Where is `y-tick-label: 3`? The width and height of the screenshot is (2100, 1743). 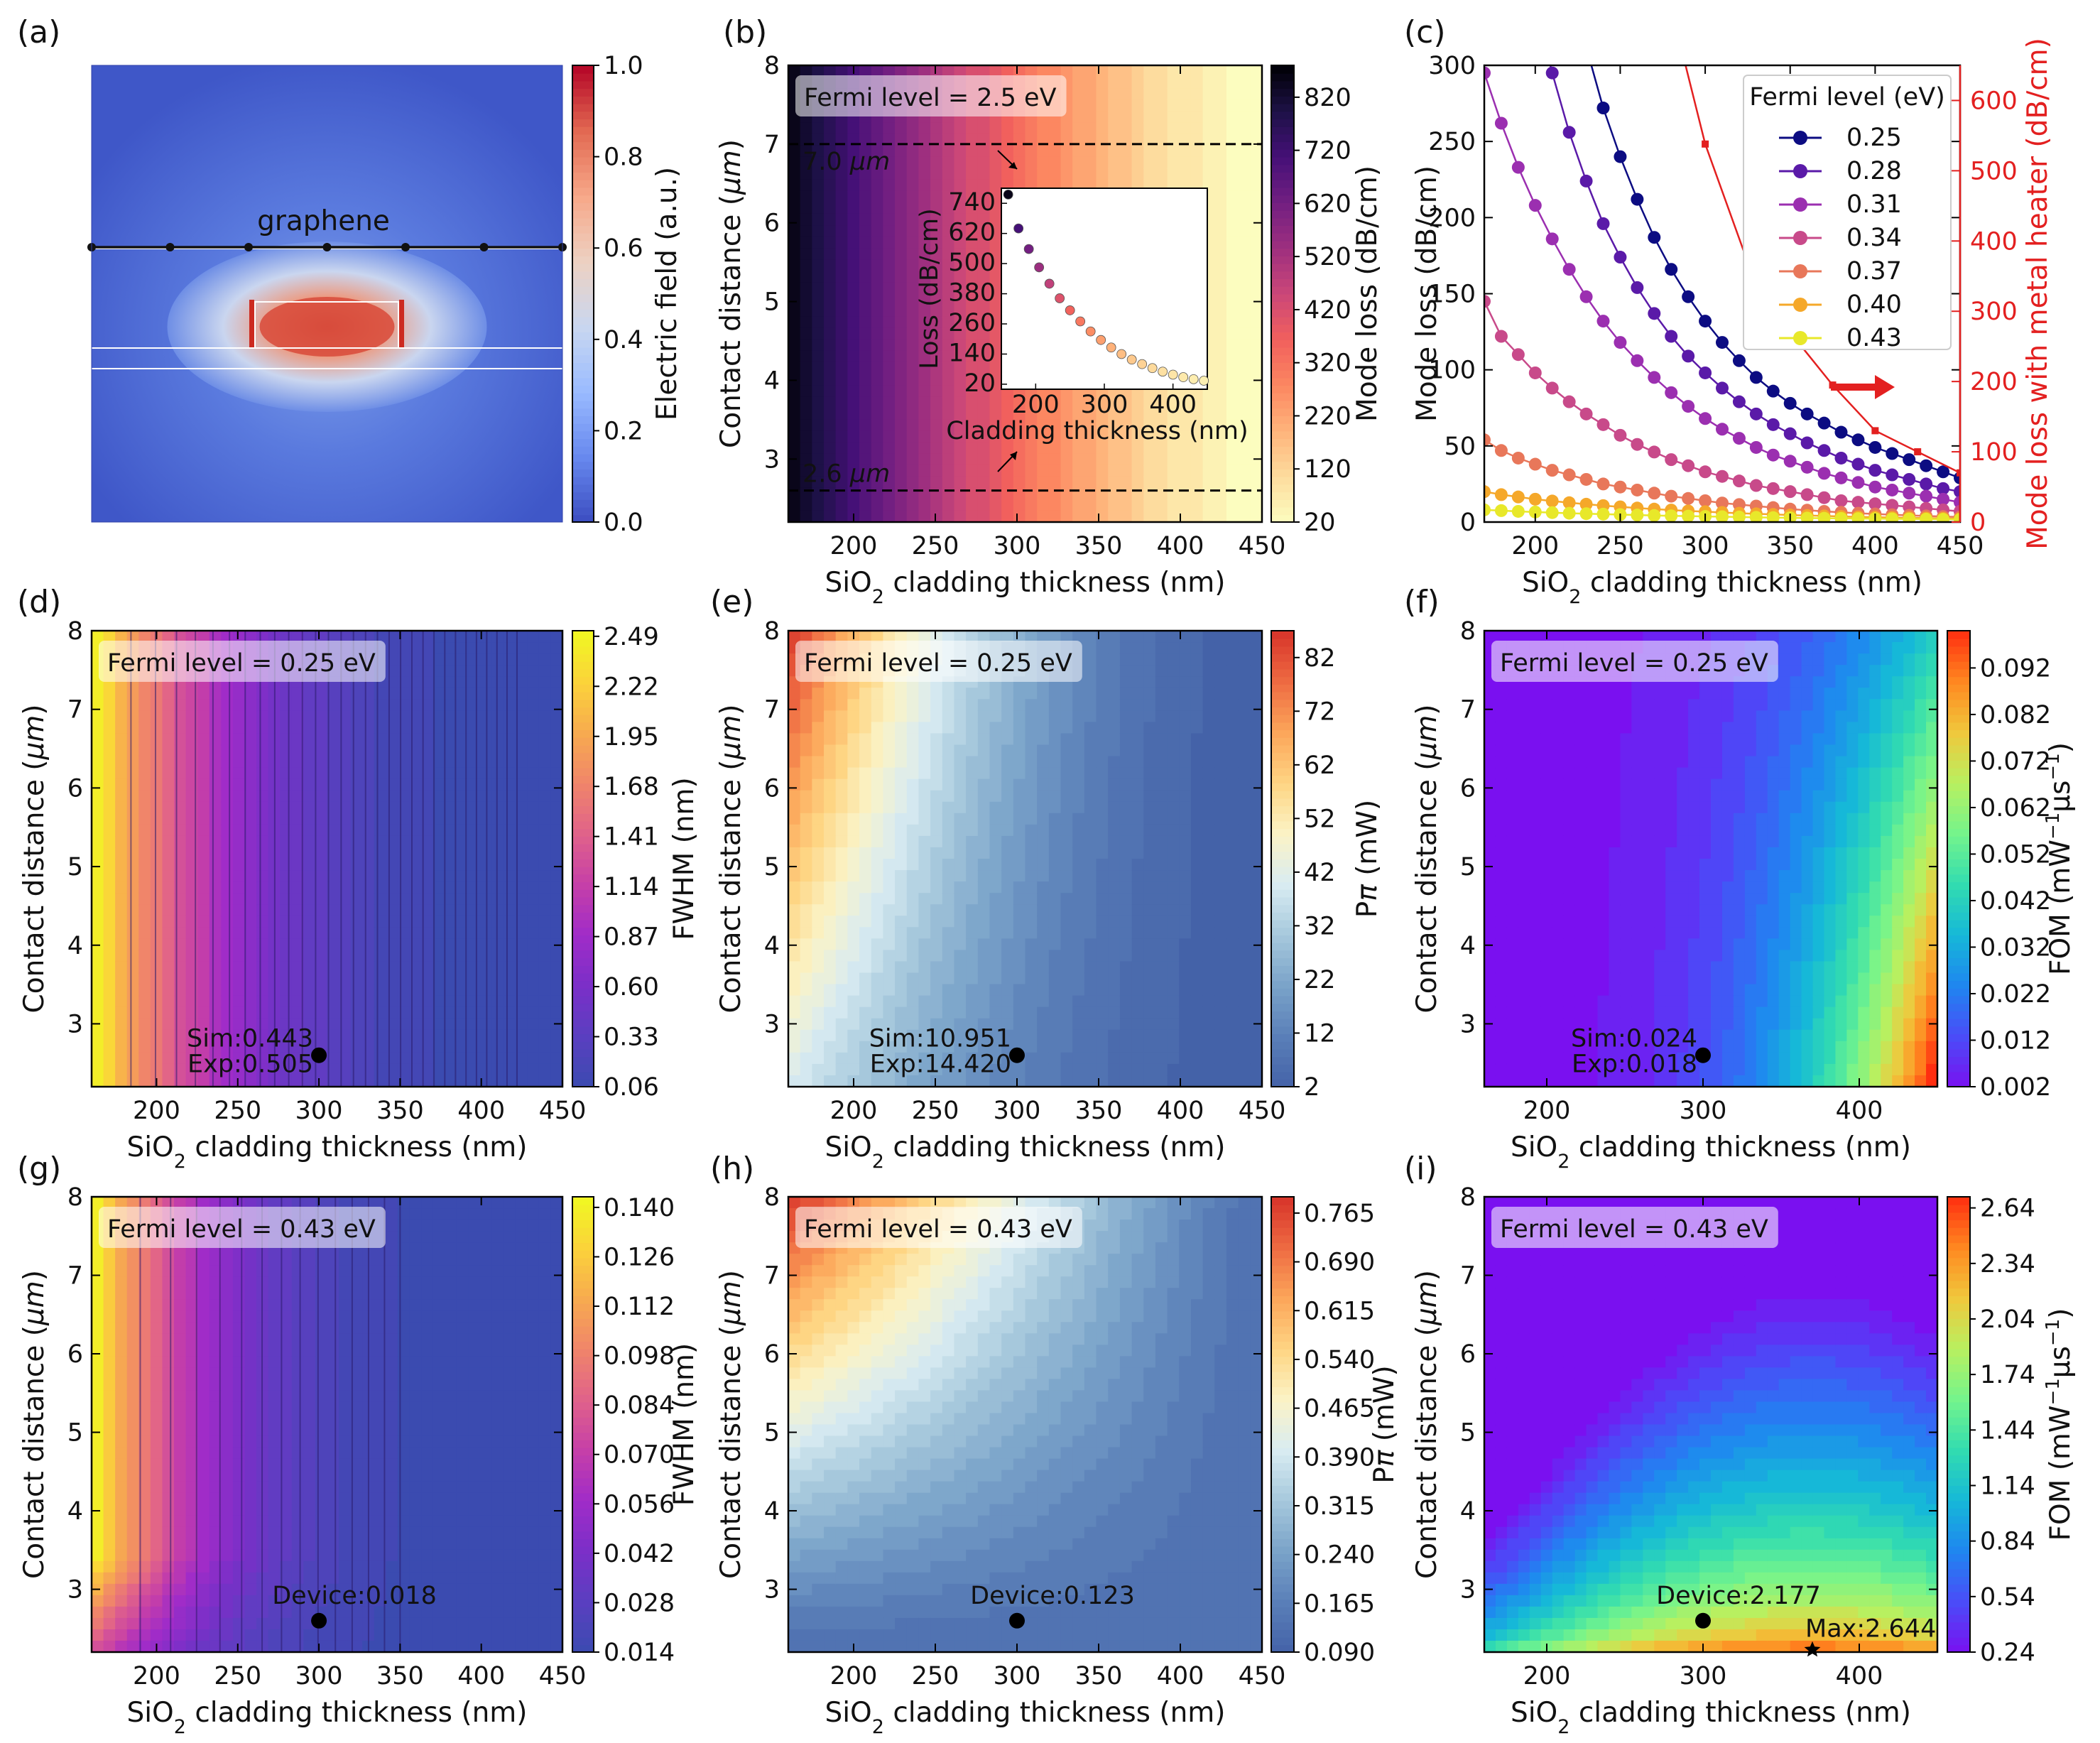
y-tick-label: 3 is located at coordinates (772, 459).